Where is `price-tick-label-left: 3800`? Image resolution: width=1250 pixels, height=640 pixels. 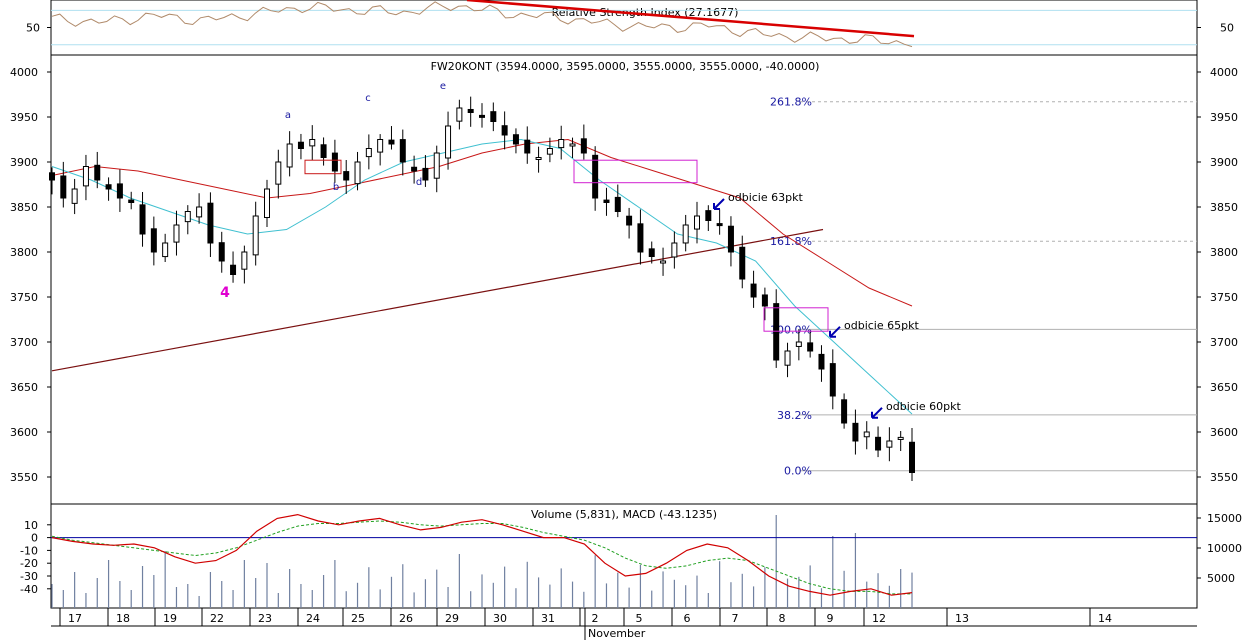 price-tick-label-left: 3800 is located at coordinates (24, 252).